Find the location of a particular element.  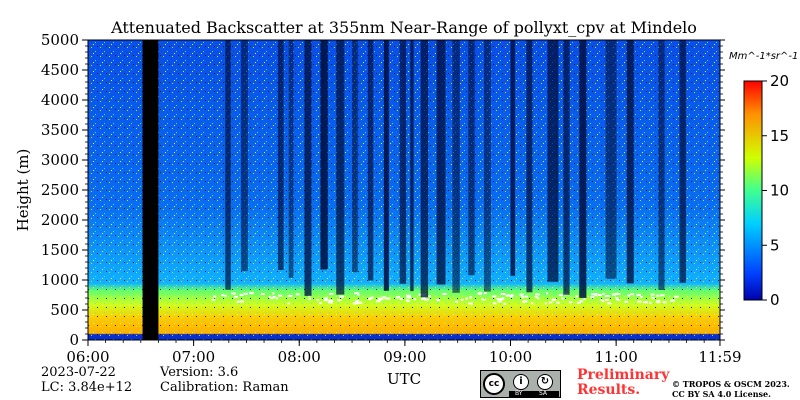

cc-attribution-icon: i is located at coordinates (521, 382).